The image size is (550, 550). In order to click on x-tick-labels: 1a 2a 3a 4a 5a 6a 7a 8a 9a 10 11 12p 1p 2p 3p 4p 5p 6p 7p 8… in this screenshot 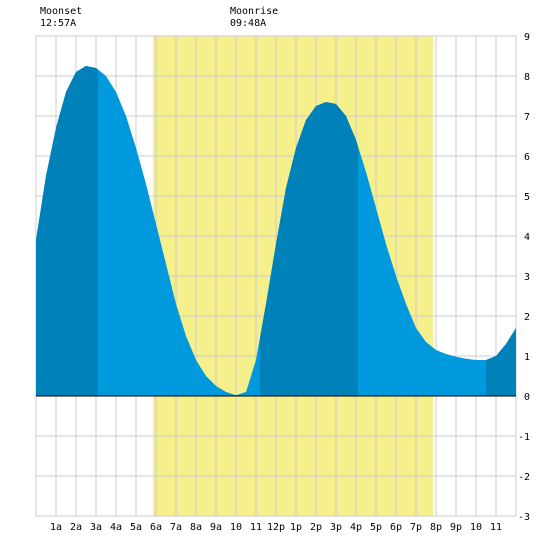, I will do `click(276, 527)`.